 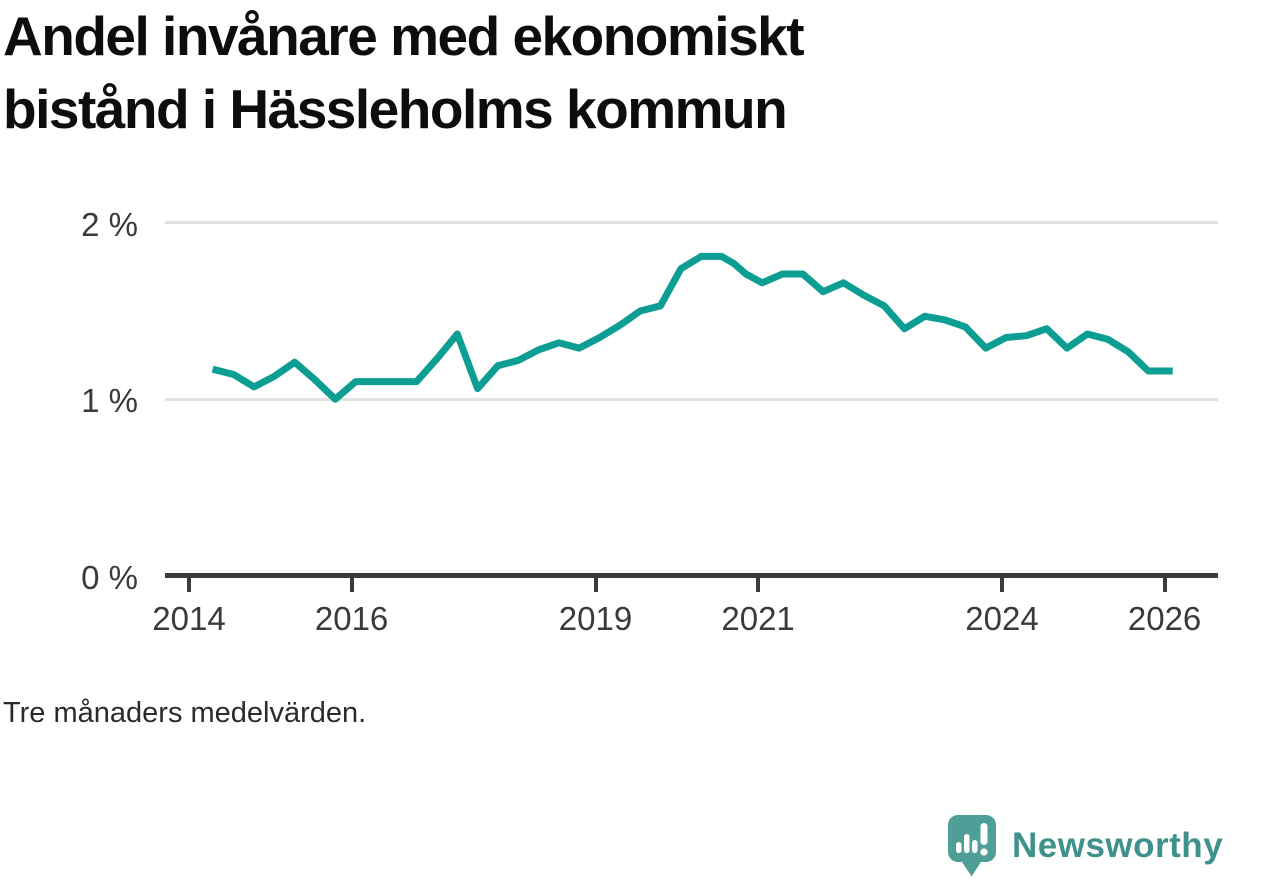 What do you see at coordinates (595, 618) in the screenshot?
I see `x-tick-label: 2019` at bounding box center [595, 618].